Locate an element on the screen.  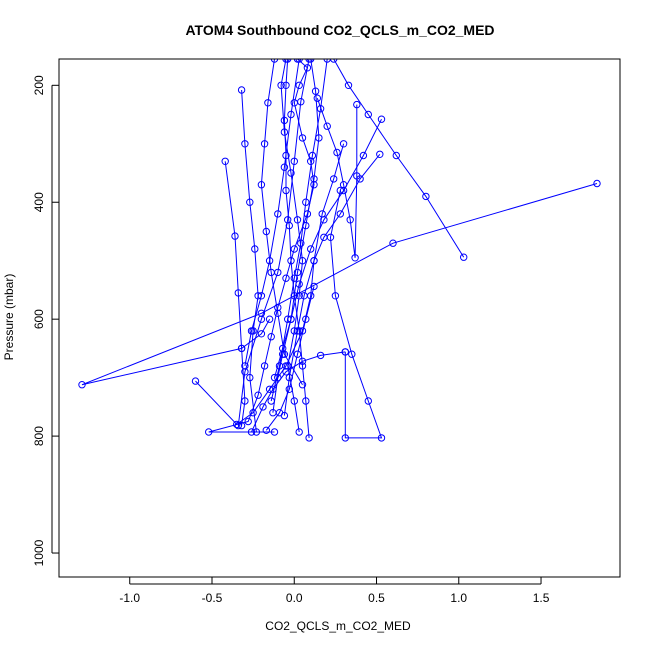
x-tick-label-5: 1.5 is located at coordinates (541, 598).